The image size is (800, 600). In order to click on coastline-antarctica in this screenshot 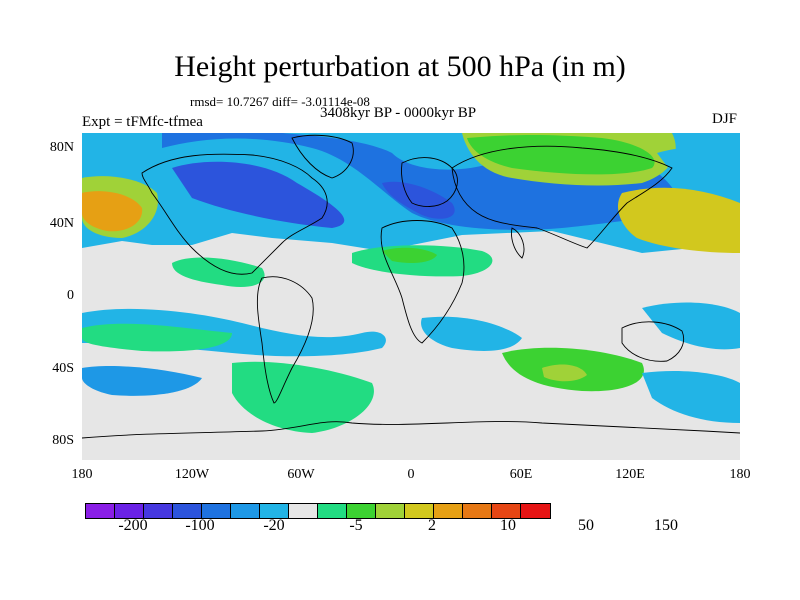, I will do `click(411, 430)`.